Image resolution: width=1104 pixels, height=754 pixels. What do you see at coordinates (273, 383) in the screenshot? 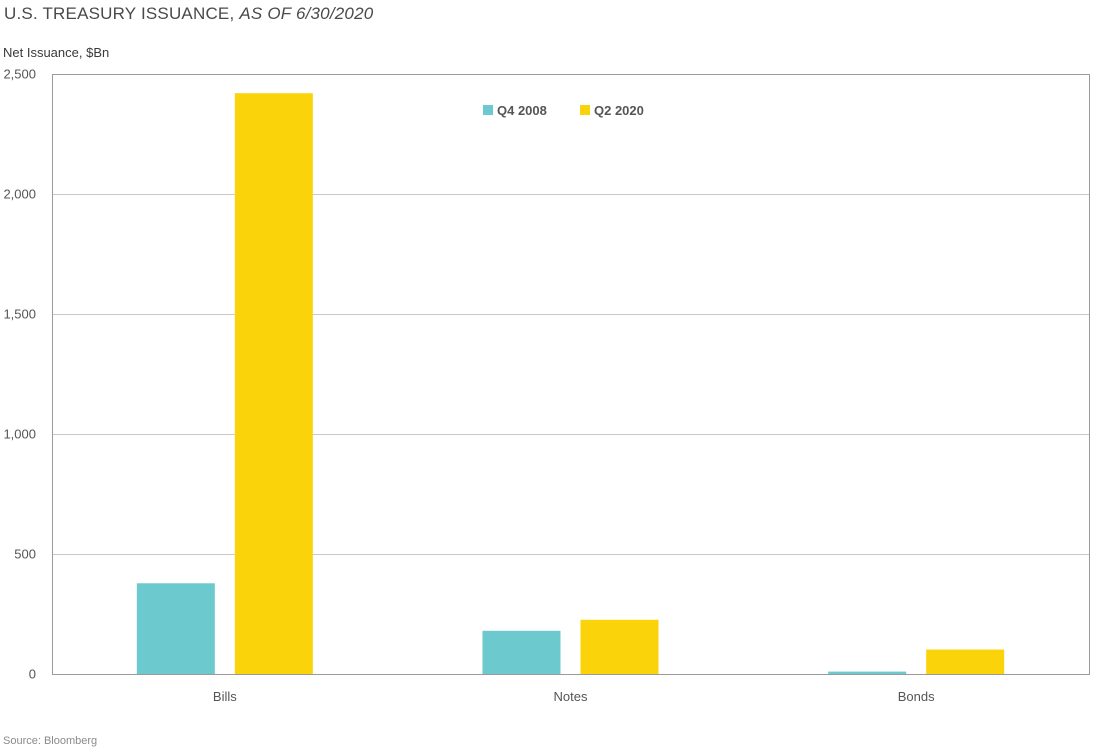
I see `bar-q2-2020-bills` at bounding box center [273, 383].